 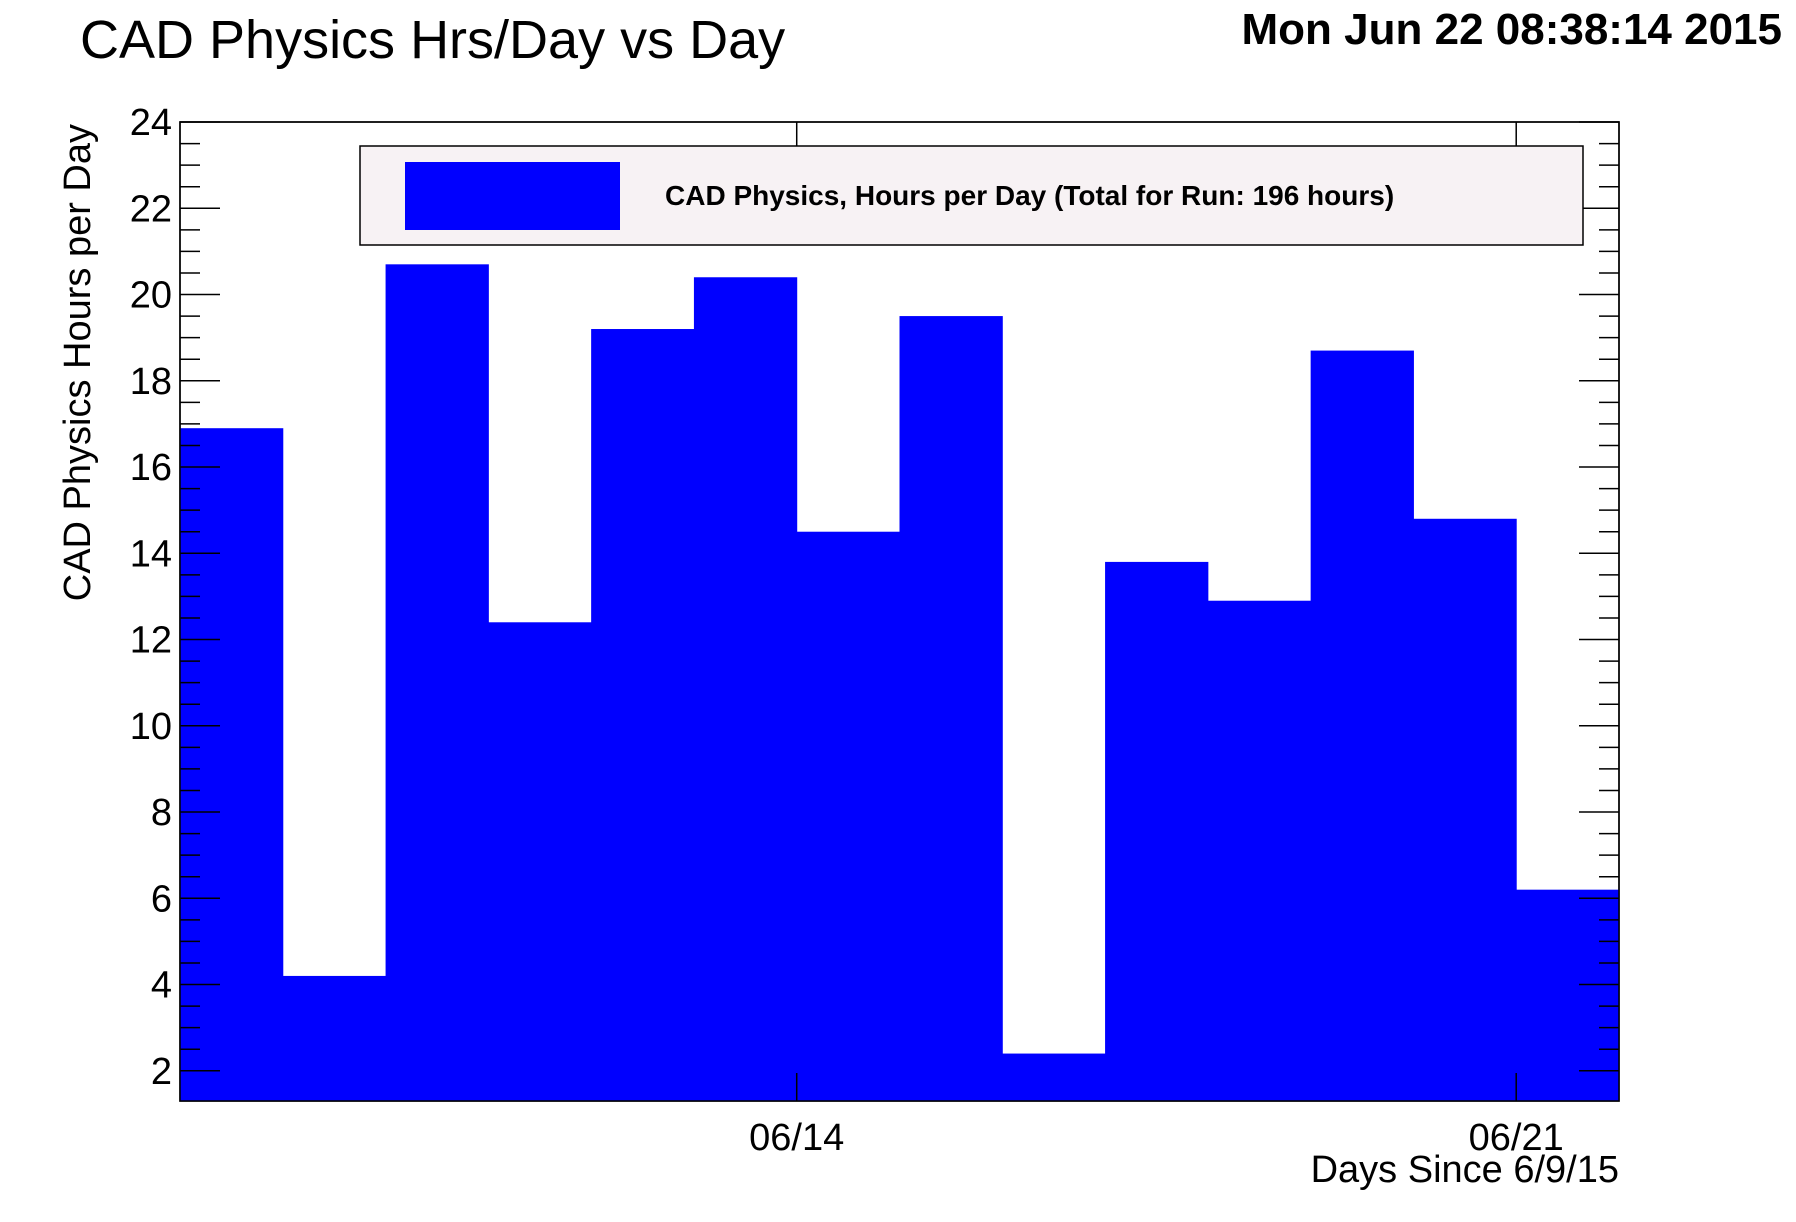 What do you see at coordinates (151, 296) in the screenshot?
I see `y-tick-label: 20` at bounding box center [151, 296].